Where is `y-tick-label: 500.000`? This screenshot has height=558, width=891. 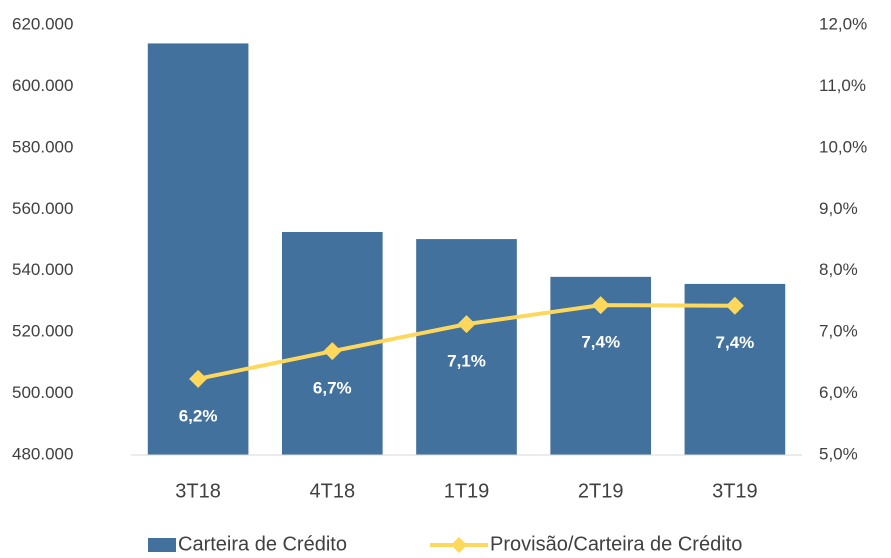
y-tick-label: 500.000 is located at coordinates (42, 392).